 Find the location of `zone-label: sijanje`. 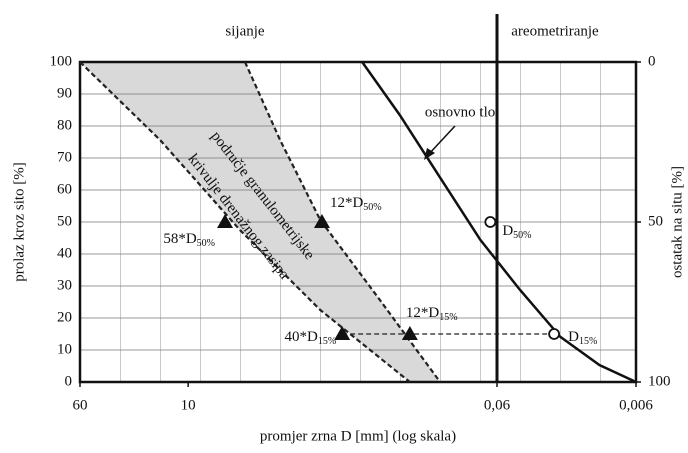

zone-label: sijanje is located at coordinates (244, 31).